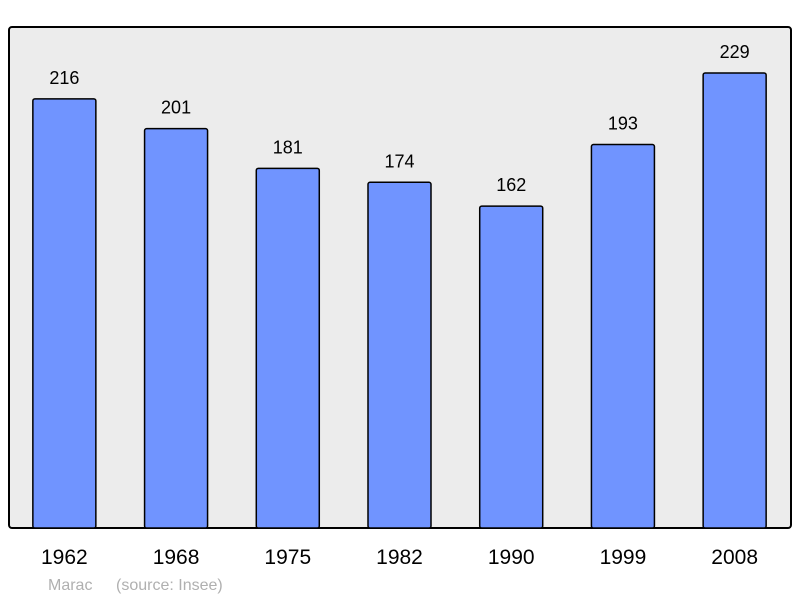 This screenshot has height=598, width=800. Describe the element at coordinates (169, 585) in the screenshot. I see `caption-source: (source: Insee)` at that location.